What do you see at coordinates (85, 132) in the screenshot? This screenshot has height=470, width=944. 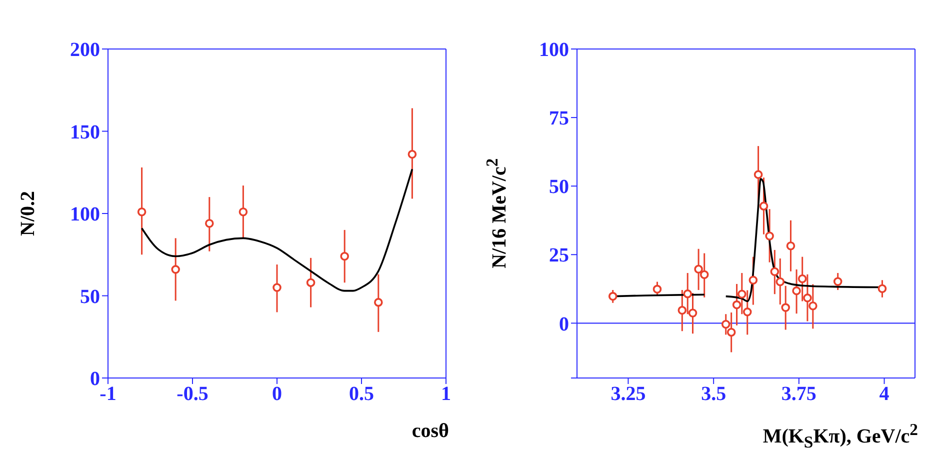 I see `y-tick-label: 150` at bounding box center [85, 132].